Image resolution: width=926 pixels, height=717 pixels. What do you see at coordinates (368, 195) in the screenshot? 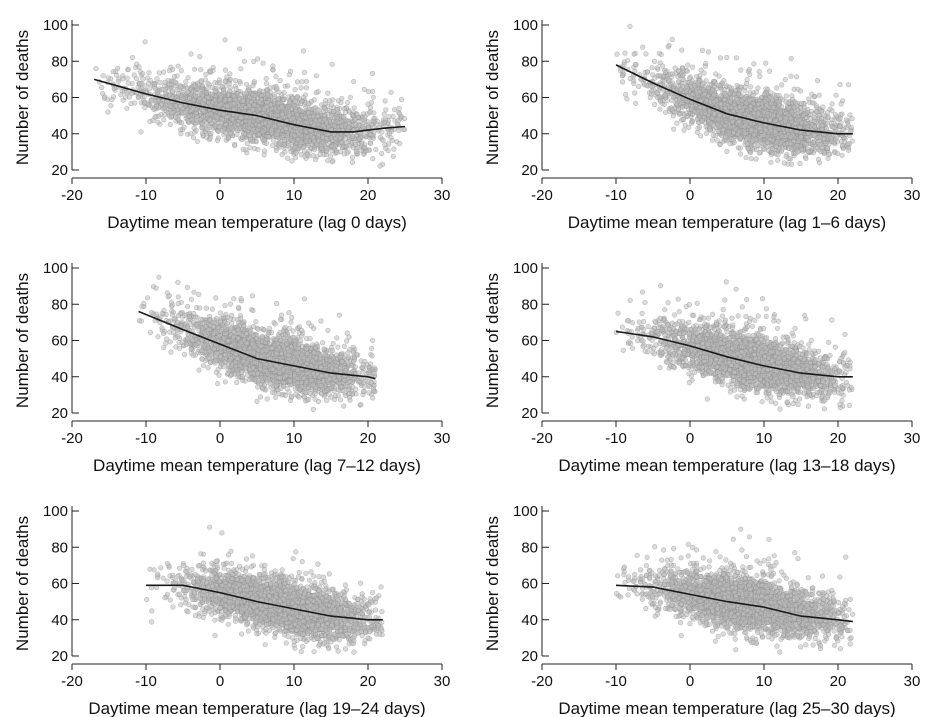
I see `x-tick-label: 20` at bounding box center [368, 195].